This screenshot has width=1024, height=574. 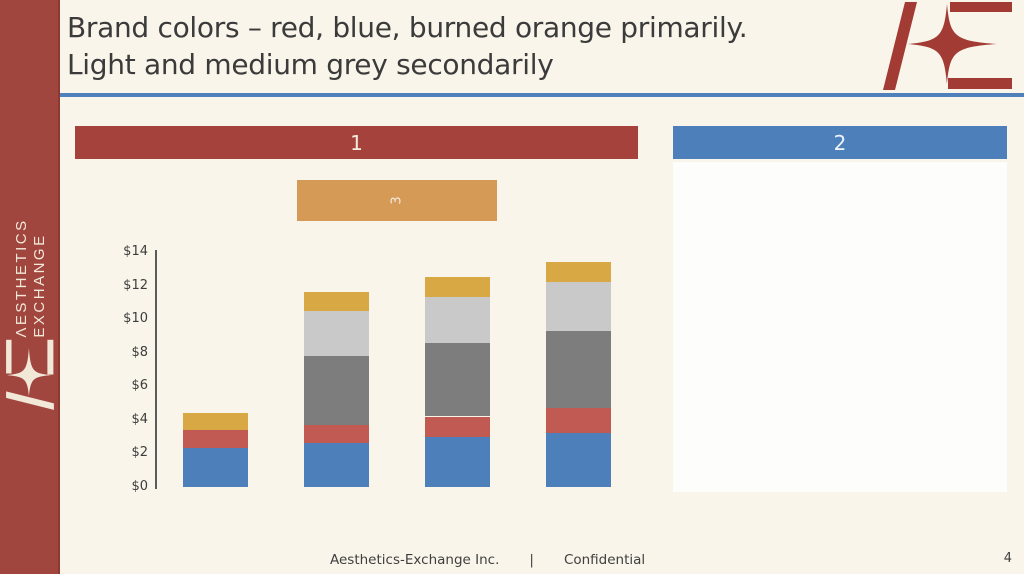 I want to click on footer: Aesthetics-Exchange Inc. | Confidential, so click(x=487, y=560).